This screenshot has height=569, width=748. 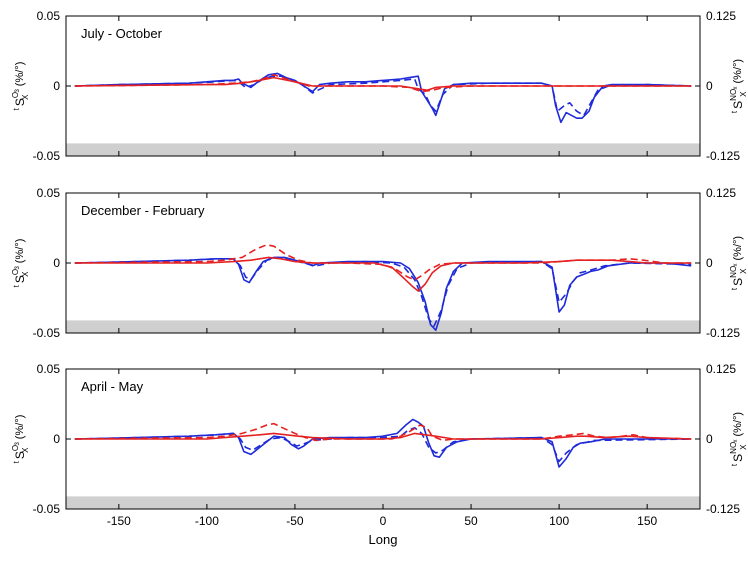 What do you see at coordinates (383, 436) in the screenshot?
I see `series-line-red-solid` at bounding box center [383, 436].